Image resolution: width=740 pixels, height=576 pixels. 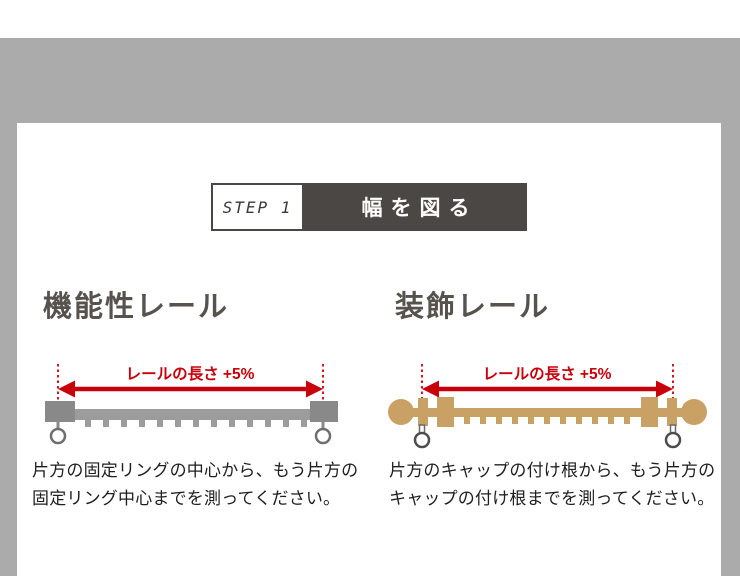 I want to click on mount-bracket-right, so click(x=649, y=412).